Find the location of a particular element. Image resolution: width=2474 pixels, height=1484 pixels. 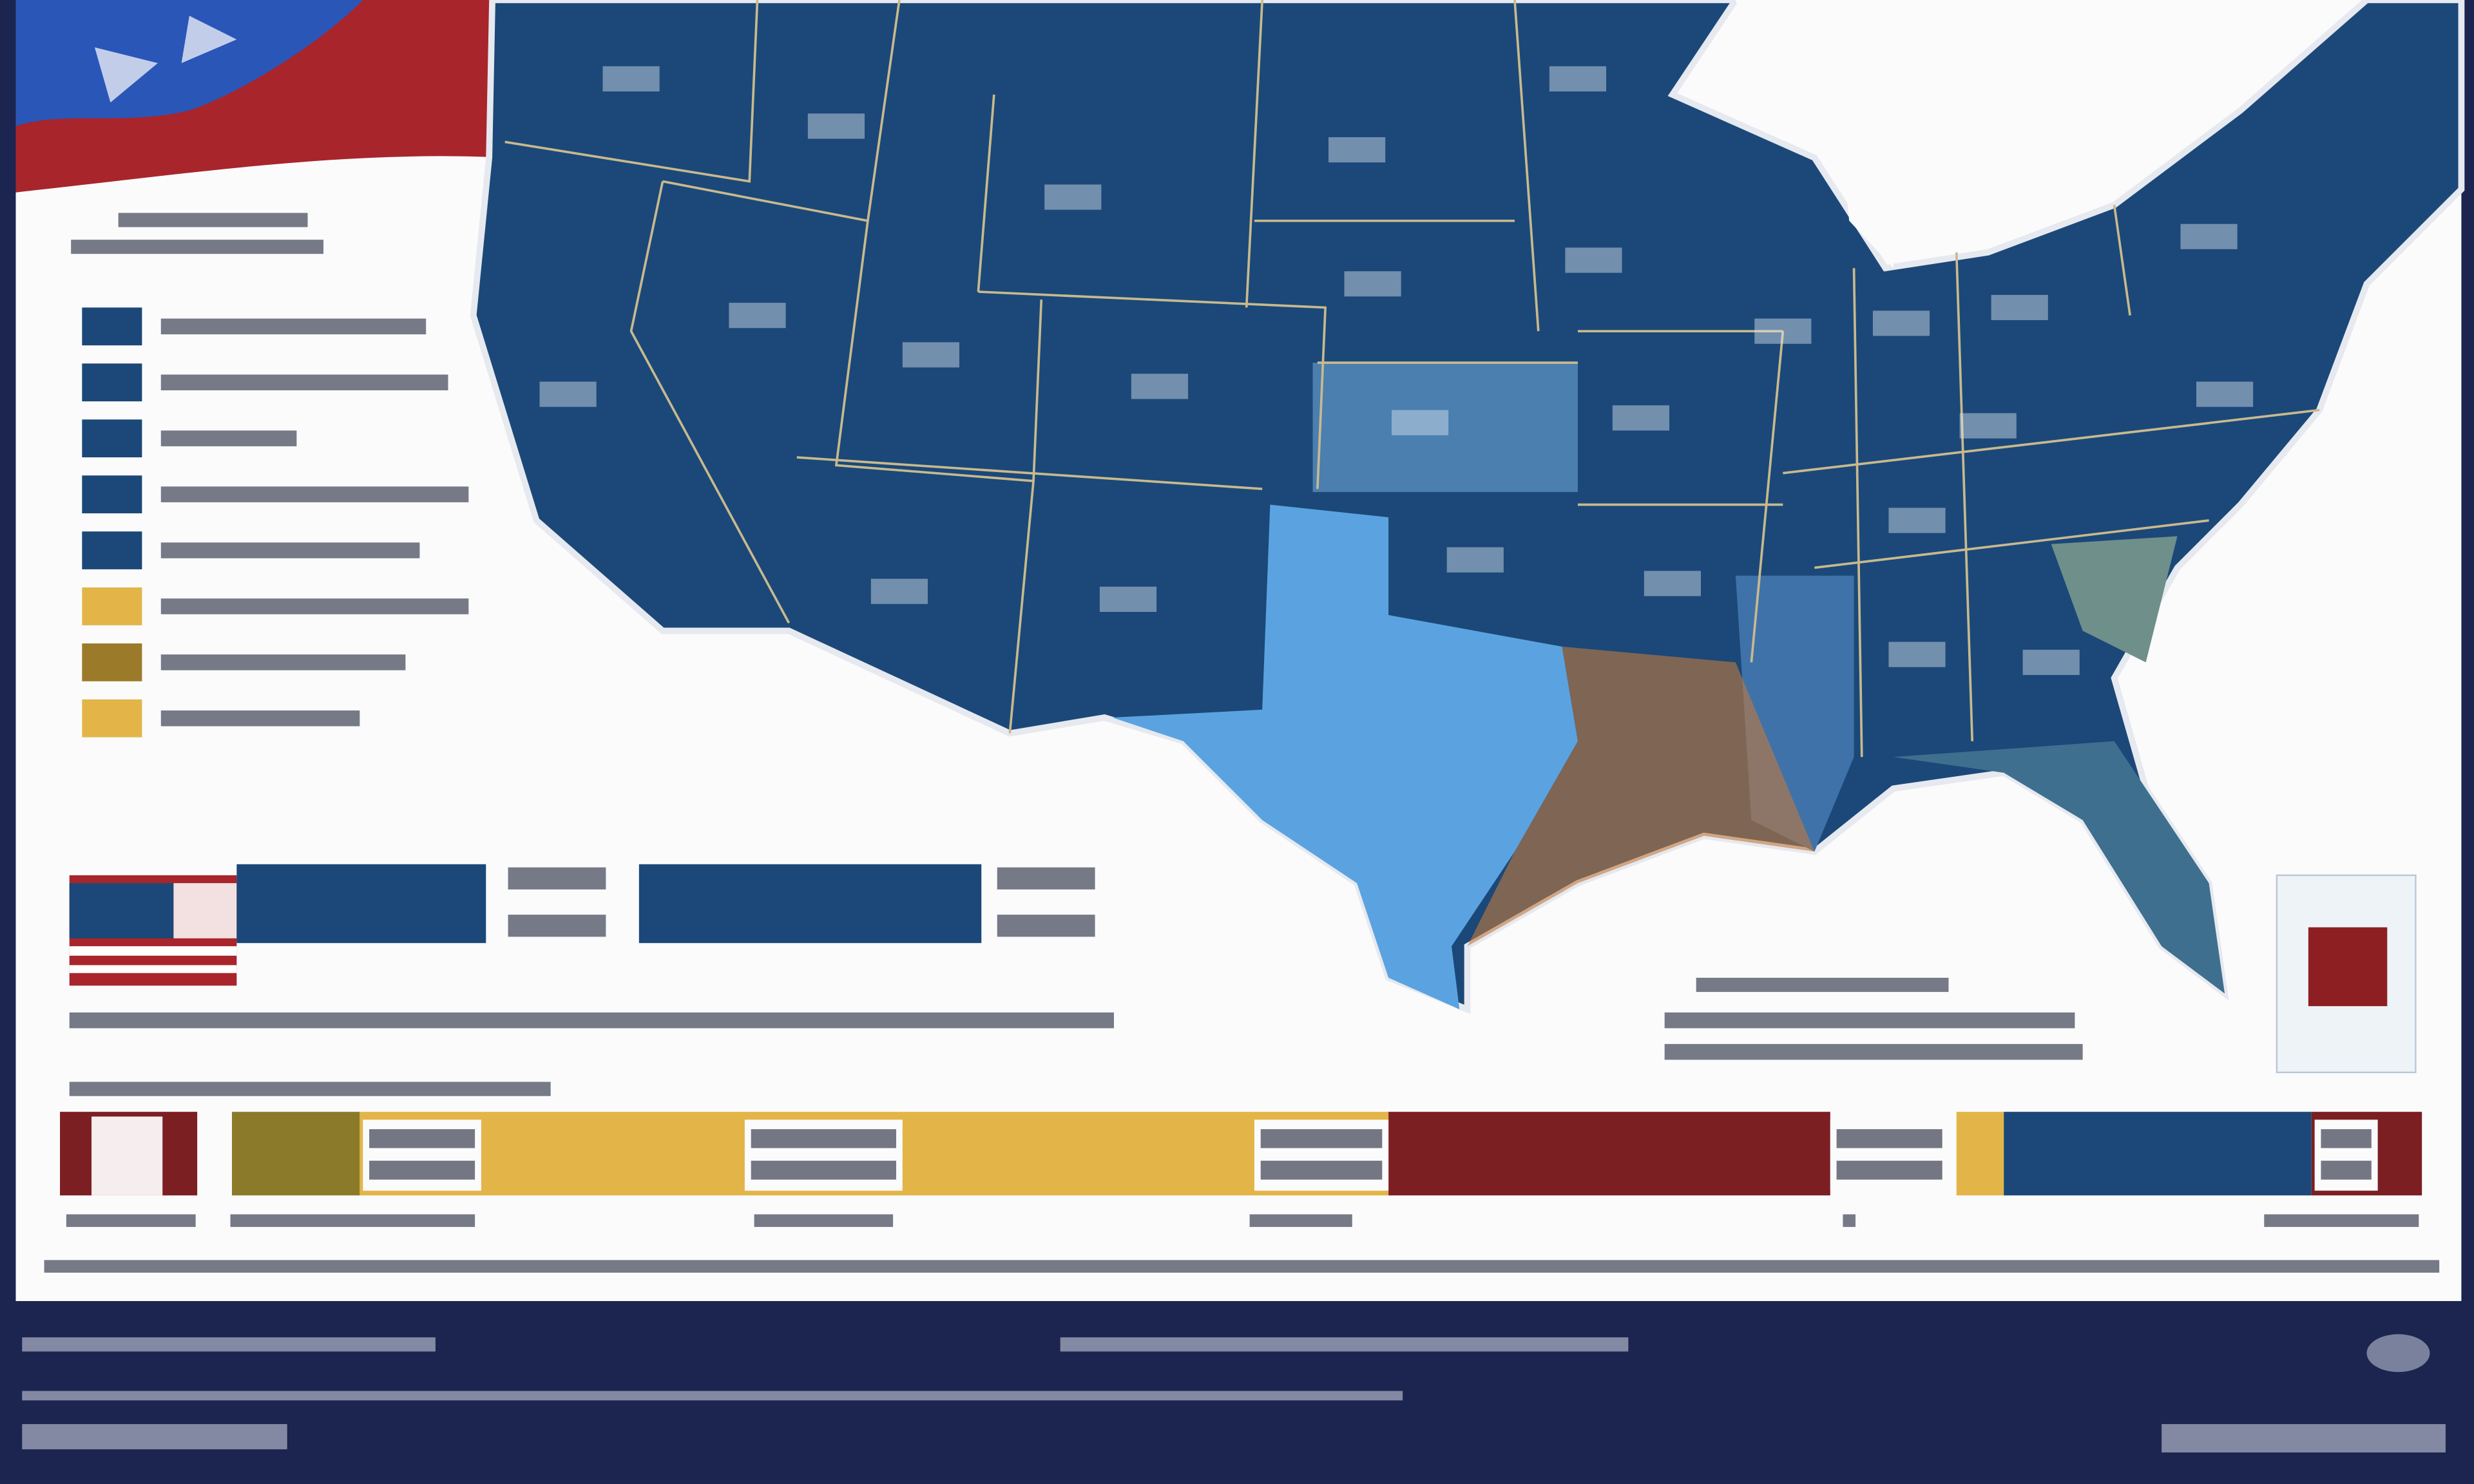

timeline-title is located at coordinates (310, 1088).